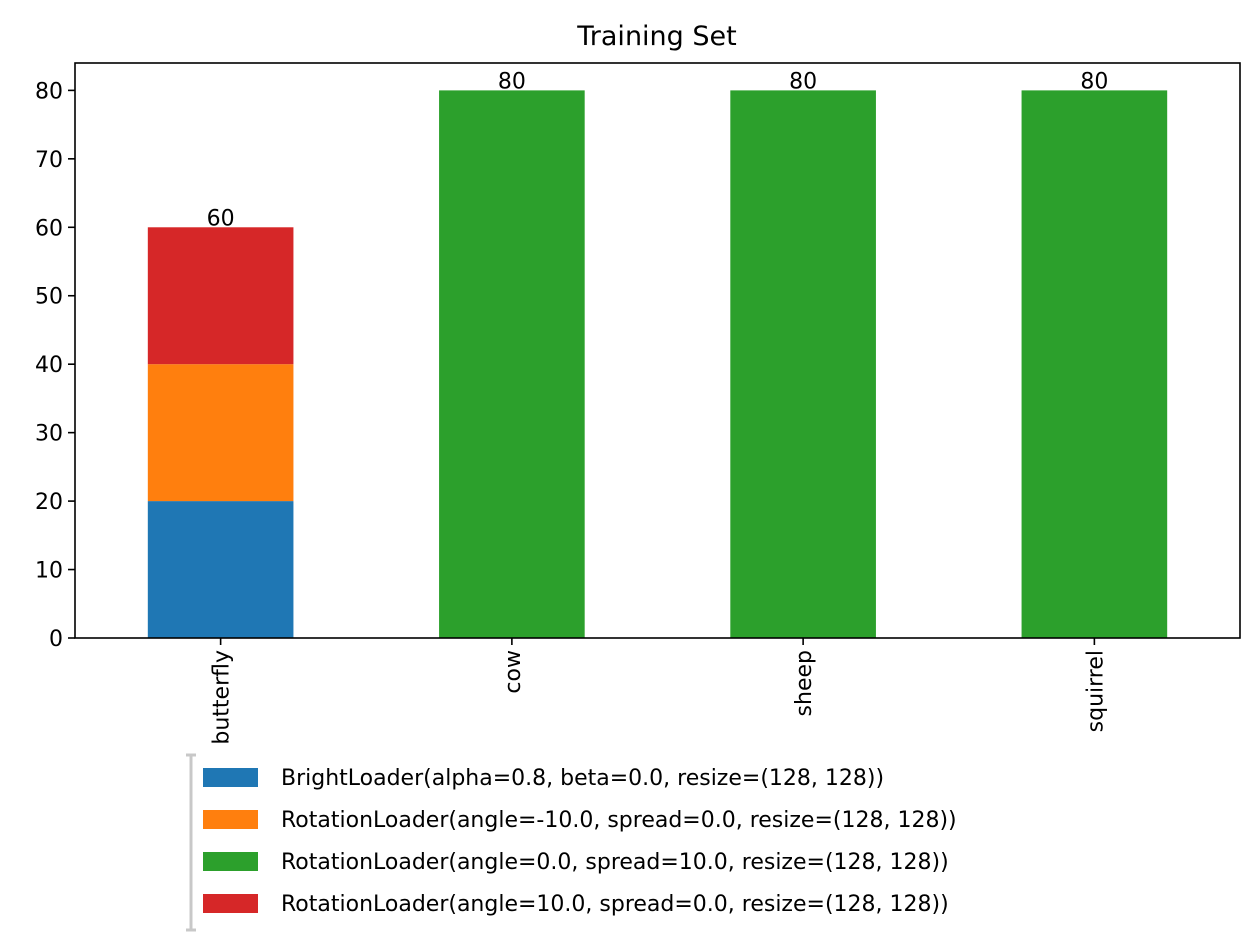 This screenshot has width=1260, height=950. Describe the element at coordinates (49, 502) in the screenshot. I see `y-tick-label: 20` at that location.